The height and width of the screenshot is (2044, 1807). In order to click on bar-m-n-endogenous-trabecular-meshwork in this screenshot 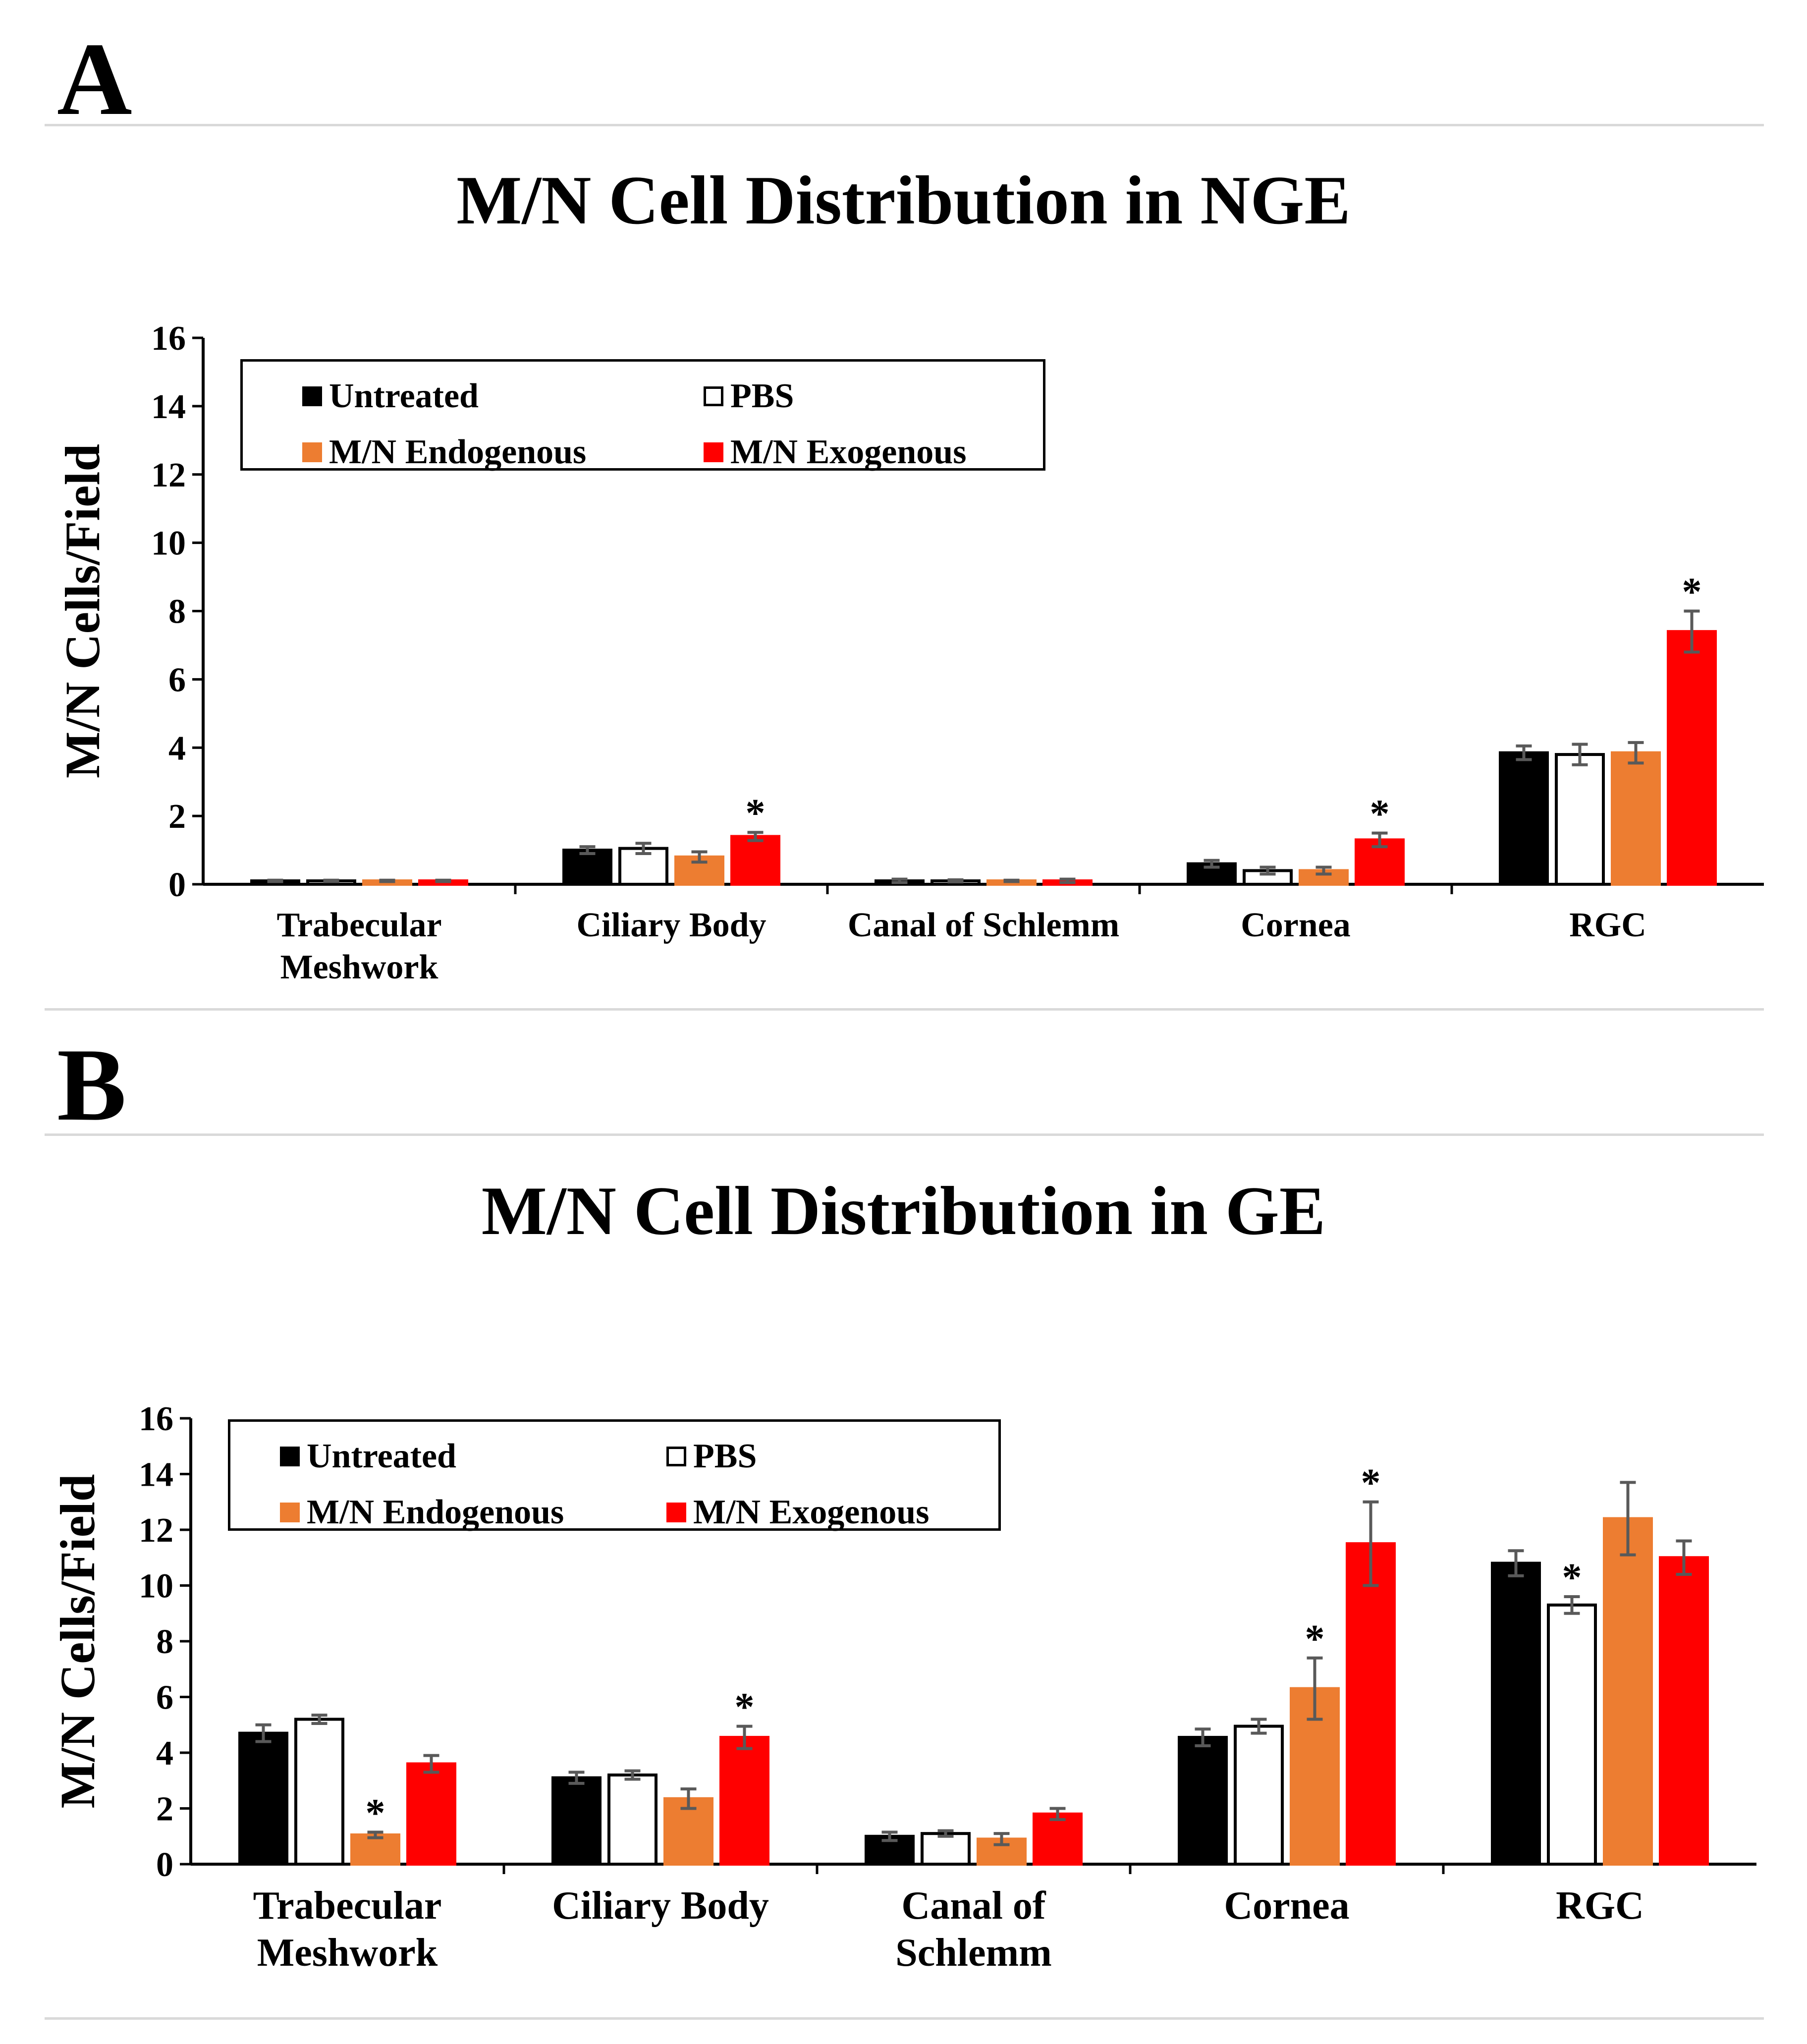, I will do `click(375, 1849)`.